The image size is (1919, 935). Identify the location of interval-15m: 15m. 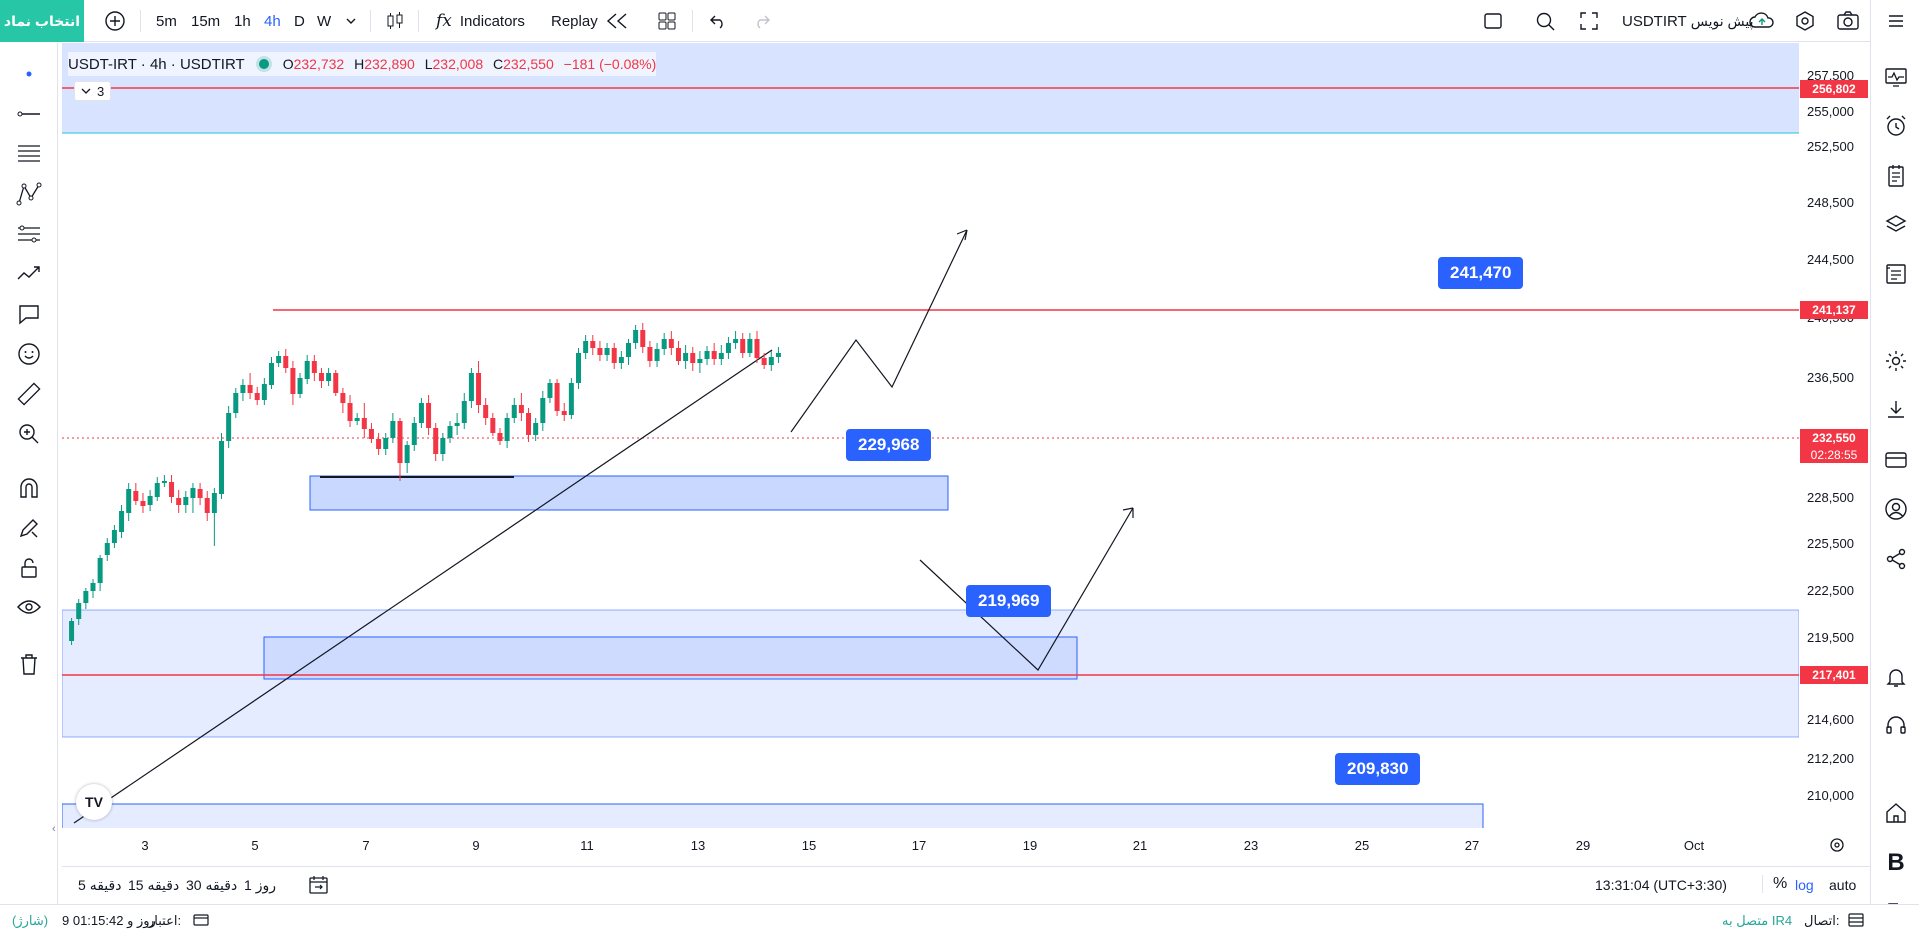
(206, 21).